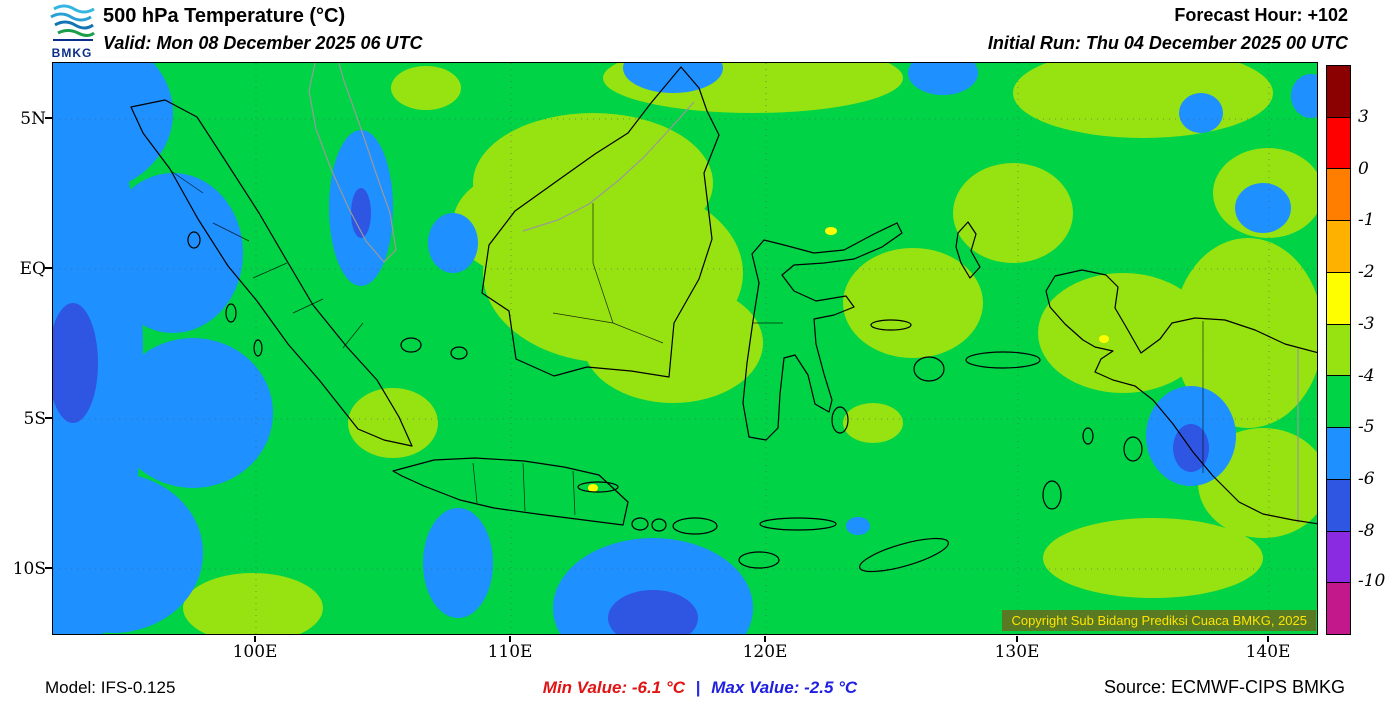 This screenshot has height=709, width=1400. What do you see at coordinates (613, 687) in the screenshot?
I see `min-value: Min Value: -6.1 °C` at bounding box center [613, 687].